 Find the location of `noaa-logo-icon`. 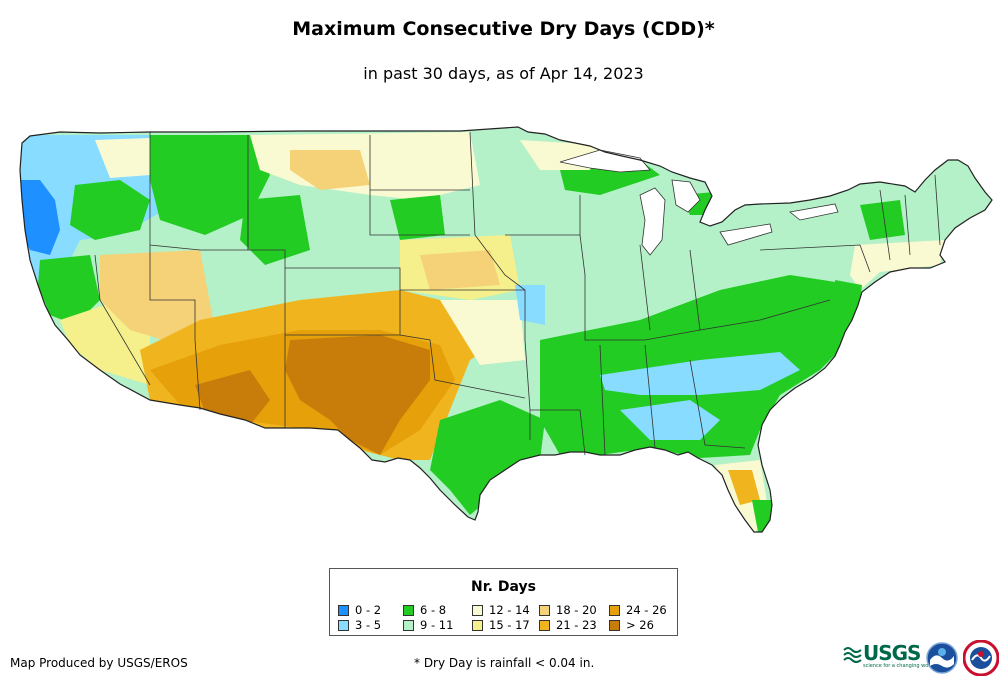

noaa-logo-icon is located at coordinates (942, 658).